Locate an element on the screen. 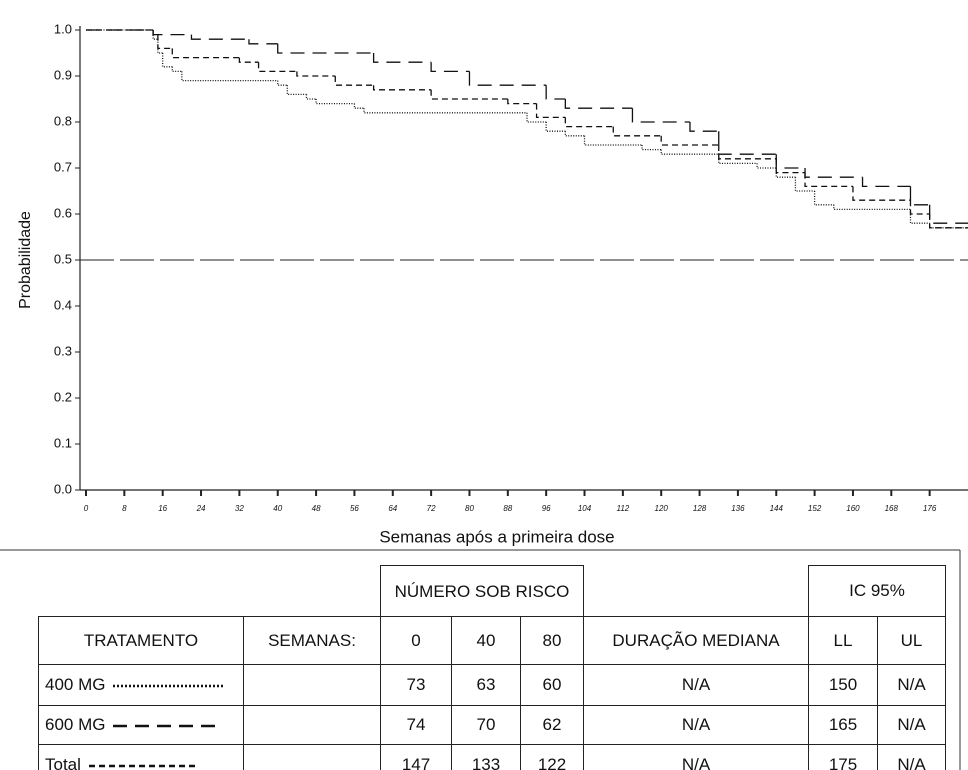  x-tick-label: 152 is located at coordinates (815, 508).